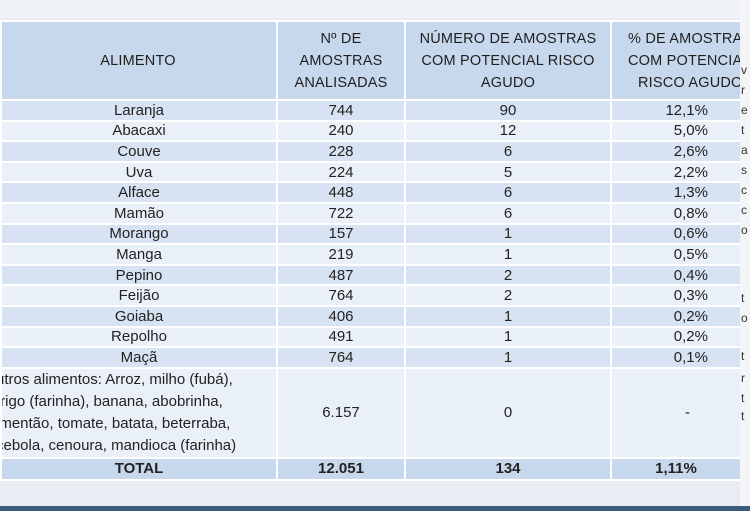  Describe the element at coordinates (744, 190) in the screenshot. I see `edge-glyph: c` at that location.